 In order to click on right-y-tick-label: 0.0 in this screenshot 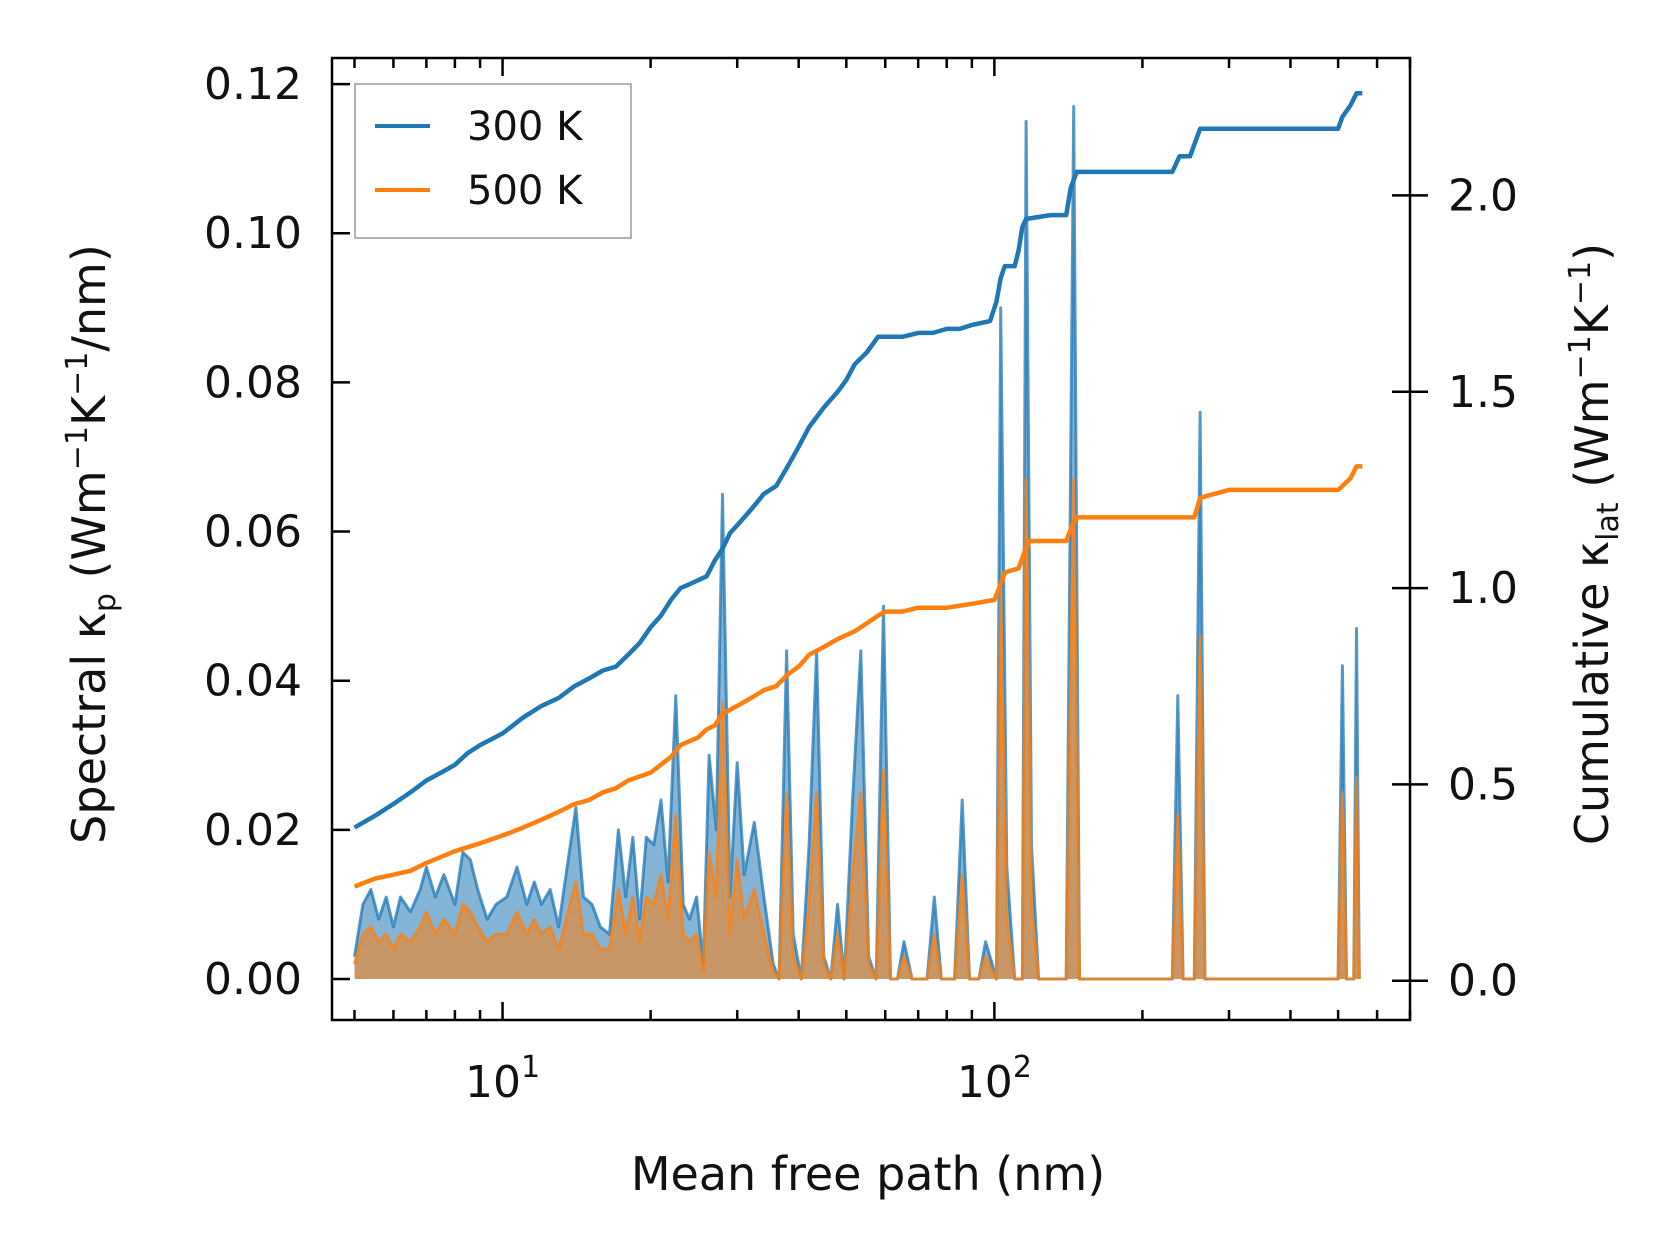, I will do `click(1483, 981)`.